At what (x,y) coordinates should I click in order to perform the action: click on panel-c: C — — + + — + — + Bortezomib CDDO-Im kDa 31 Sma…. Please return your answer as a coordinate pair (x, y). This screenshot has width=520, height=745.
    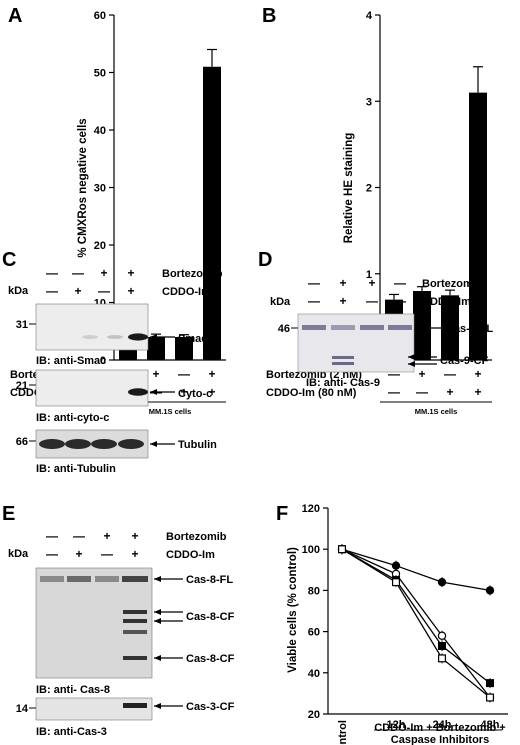
    Looking at the image, I should click on (112, 362).